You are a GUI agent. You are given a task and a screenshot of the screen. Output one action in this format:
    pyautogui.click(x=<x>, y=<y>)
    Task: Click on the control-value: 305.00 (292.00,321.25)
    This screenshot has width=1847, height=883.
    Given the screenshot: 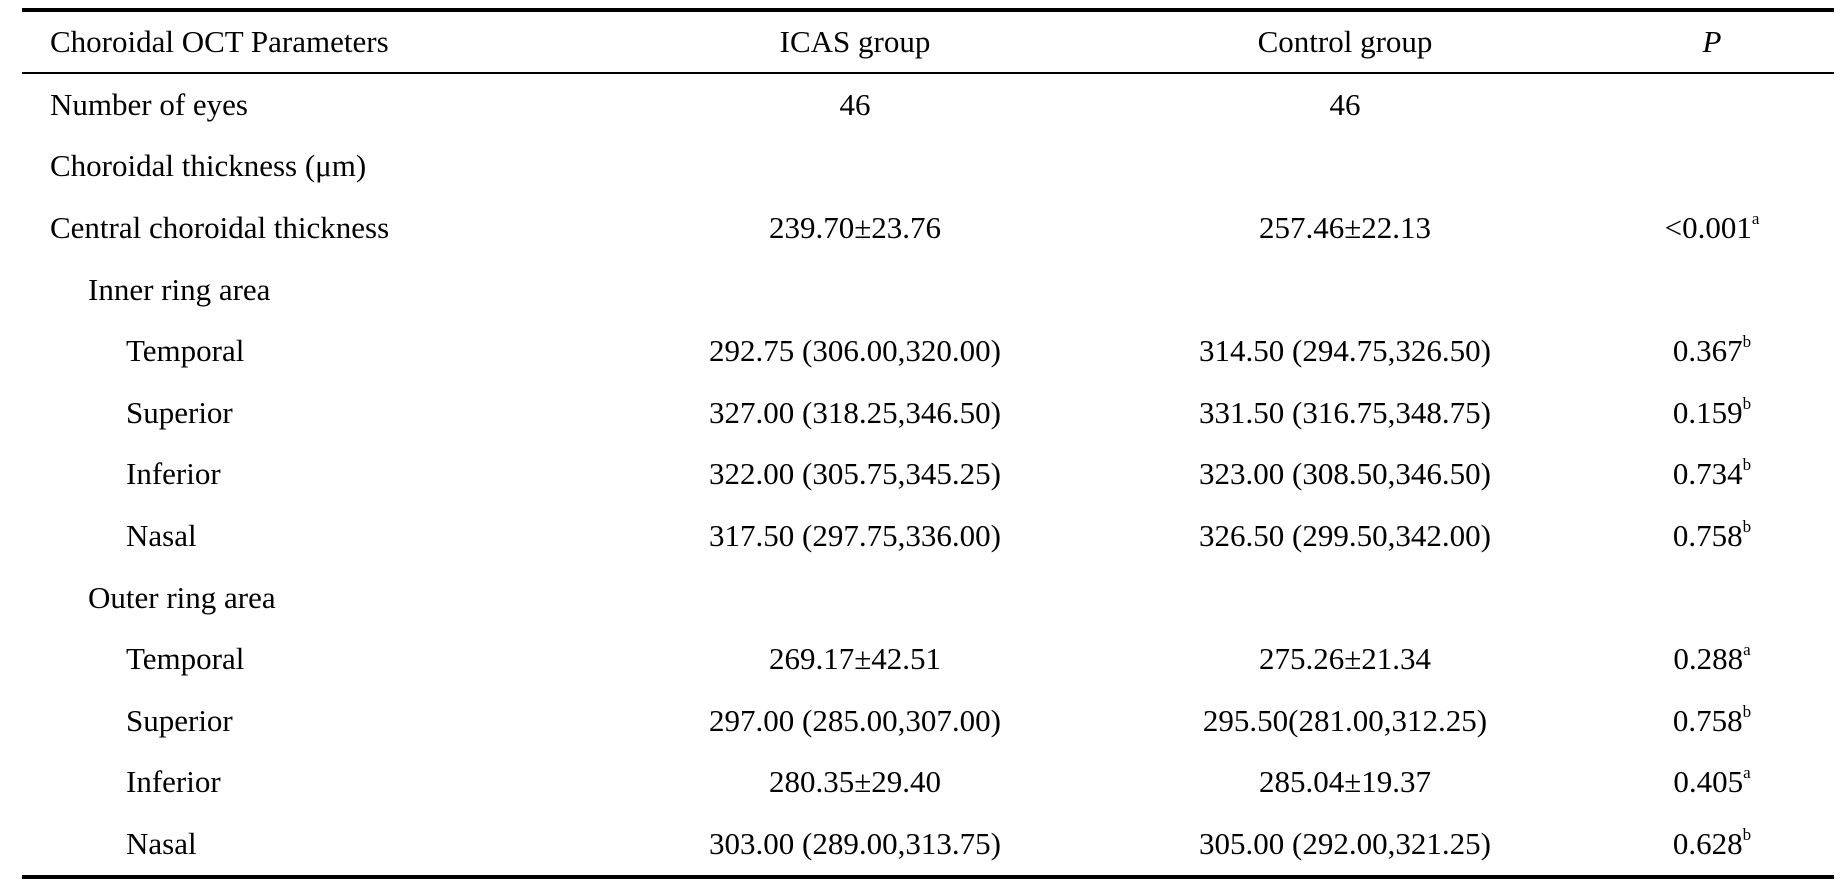 What is the action you would take?
    pyautogui.click(x=1345, y=843)
    